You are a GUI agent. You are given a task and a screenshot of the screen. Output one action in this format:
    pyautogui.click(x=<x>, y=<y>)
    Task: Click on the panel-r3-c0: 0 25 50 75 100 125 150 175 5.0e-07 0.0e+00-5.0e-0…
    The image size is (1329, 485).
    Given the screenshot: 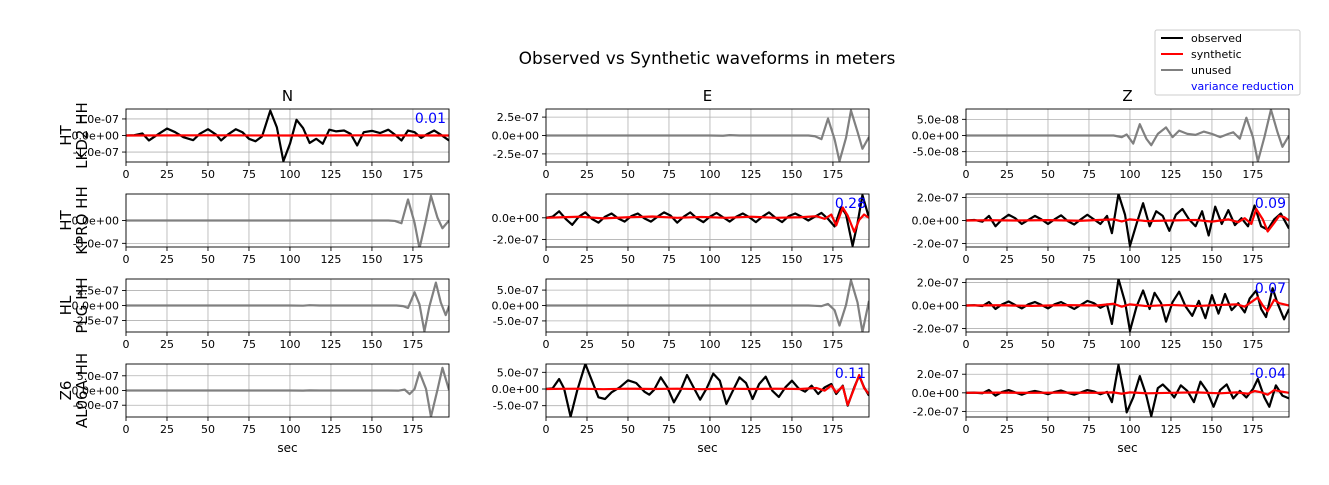 What is the action you would take?
    pyautogui.click(x=261, y=409)
    